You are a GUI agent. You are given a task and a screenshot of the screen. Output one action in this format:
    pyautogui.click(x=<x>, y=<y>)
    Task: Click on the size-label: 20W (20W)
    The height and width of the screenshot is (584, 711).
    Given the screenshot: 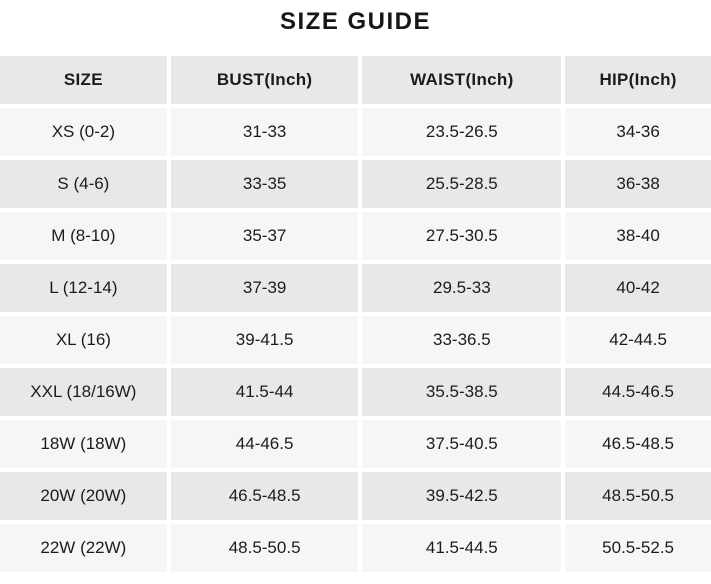 What is the action you would take?
    pyautogui.click(x=83, y=496)
    